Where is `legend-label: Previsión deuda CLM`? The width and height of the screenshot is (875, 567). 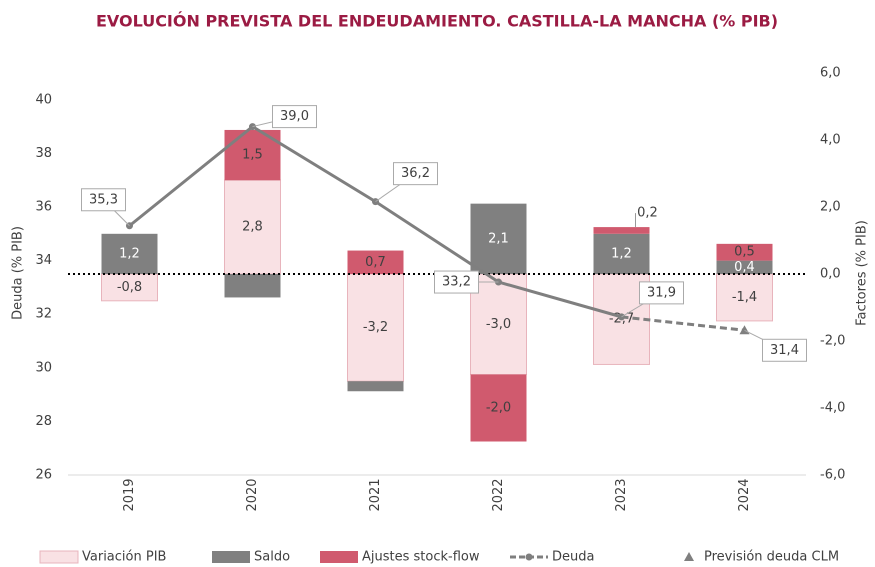
legend-label: Previsión deuda CLM is located at coordinates (771, 557).